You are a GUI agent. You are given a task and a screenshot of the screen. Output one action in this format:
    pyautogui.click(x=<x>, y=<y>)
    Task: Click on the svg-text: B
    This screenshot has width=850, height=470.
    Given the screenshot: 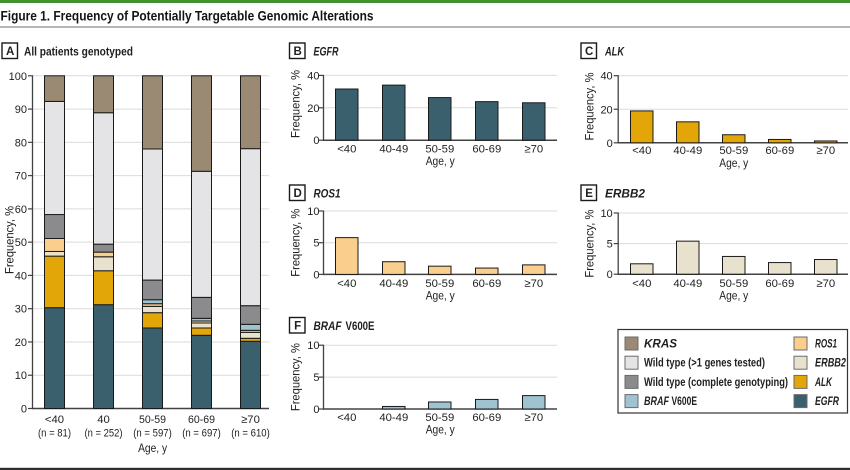 What is the action you would take?
    pyautogui.click(x=297, y=52)
    